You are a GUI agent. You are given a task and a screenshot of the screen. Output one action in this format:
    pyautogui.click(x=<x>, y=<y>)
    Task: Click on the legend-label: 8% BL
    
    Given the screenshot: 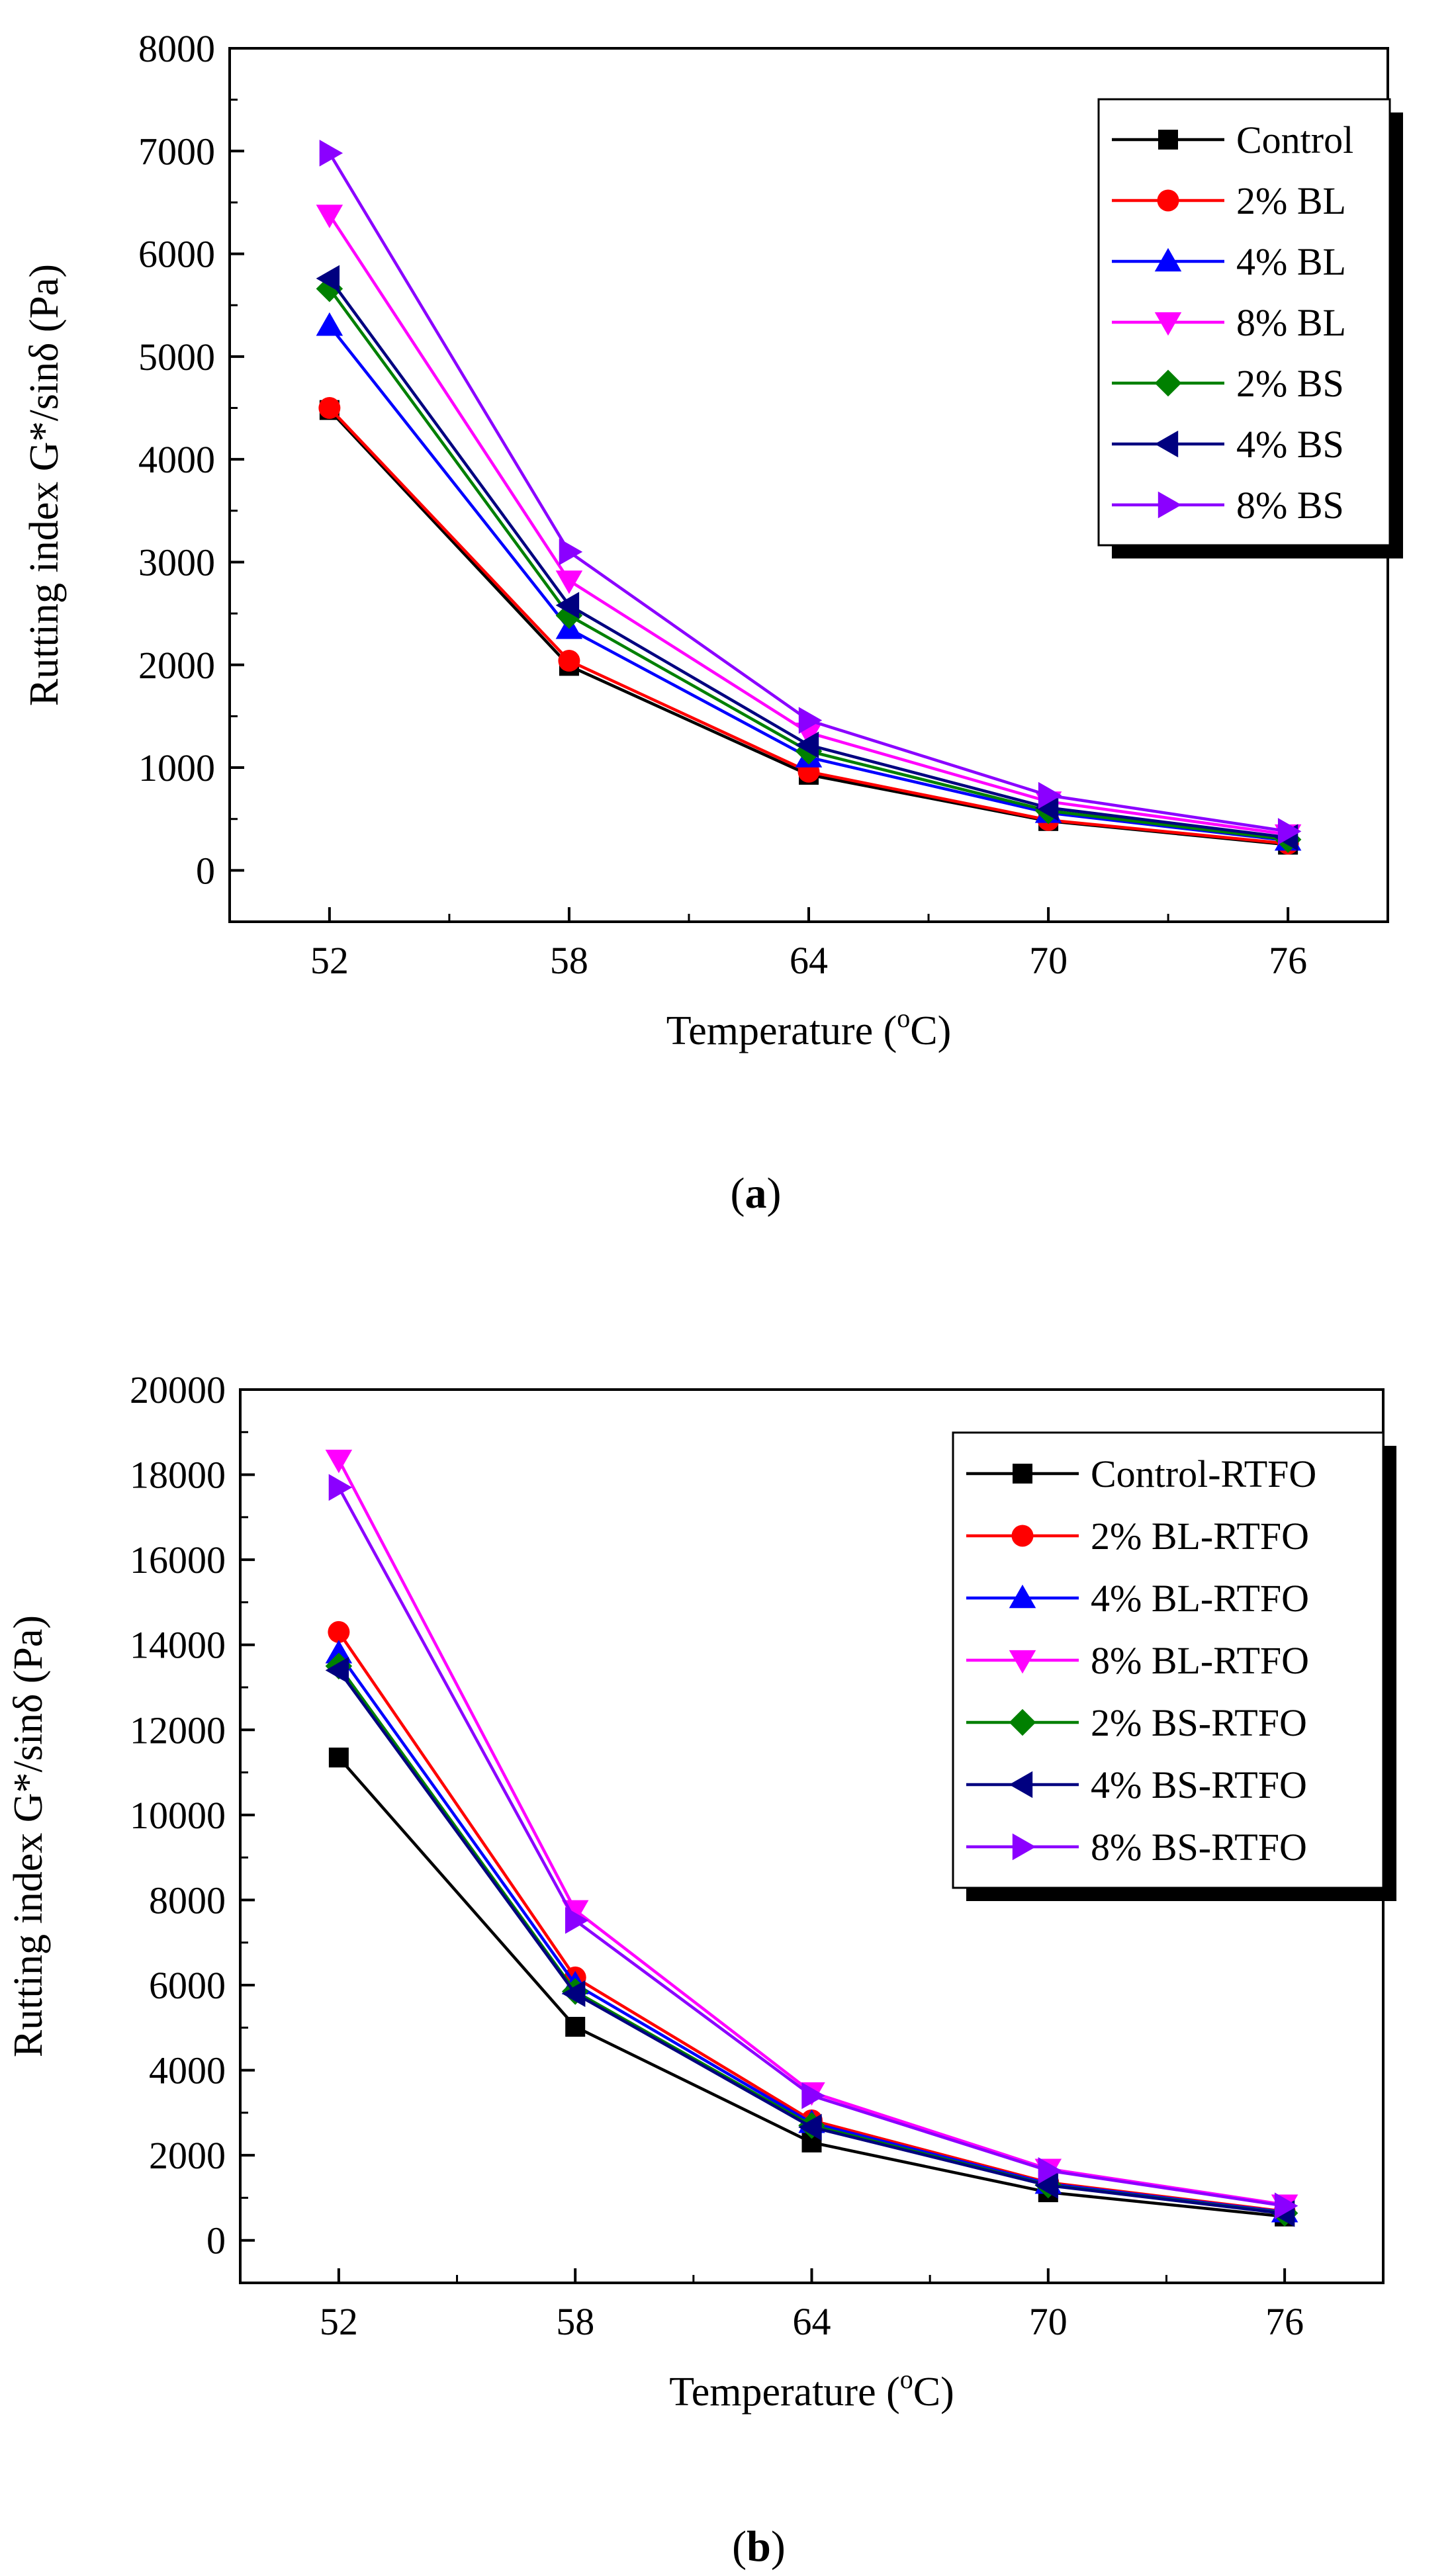 What is the action you would take?
    pyautogui.click(x=1291, y=322)
    